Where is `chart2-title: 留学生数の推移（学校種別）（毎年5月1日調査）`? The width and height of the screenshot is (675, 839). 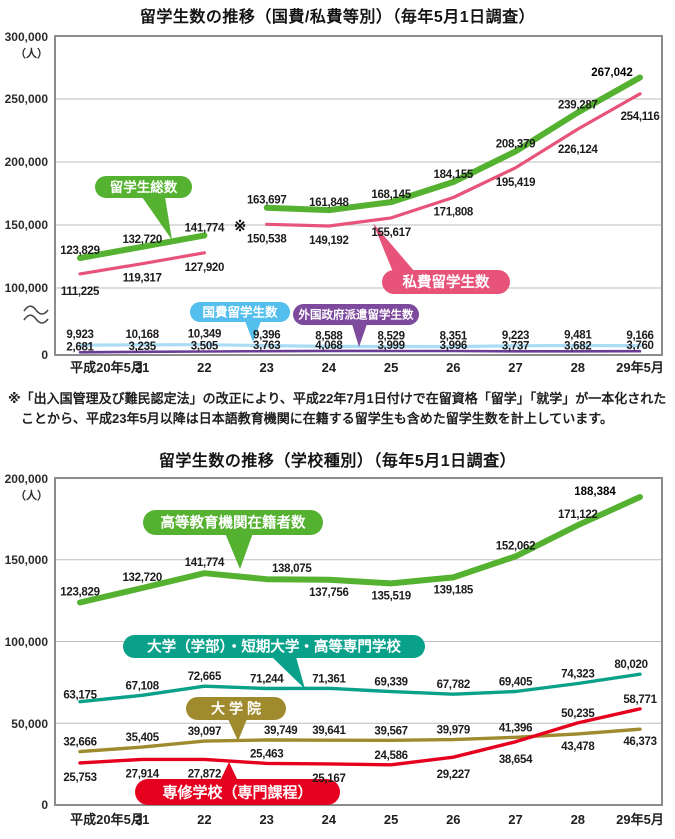 chart2-title: 留学生数の推移（学校種別）（毎年5月1日調査） is located at coordinates (337, 461).